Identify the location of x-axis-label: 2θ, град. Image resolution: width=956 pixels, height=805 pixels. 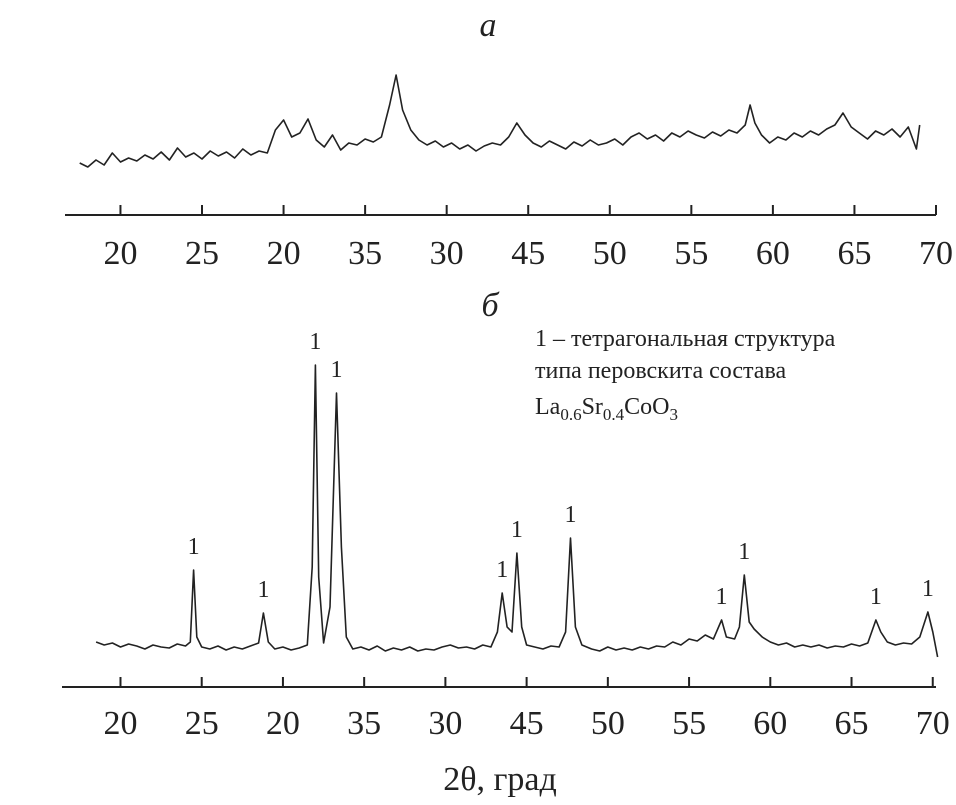
(500, 779).